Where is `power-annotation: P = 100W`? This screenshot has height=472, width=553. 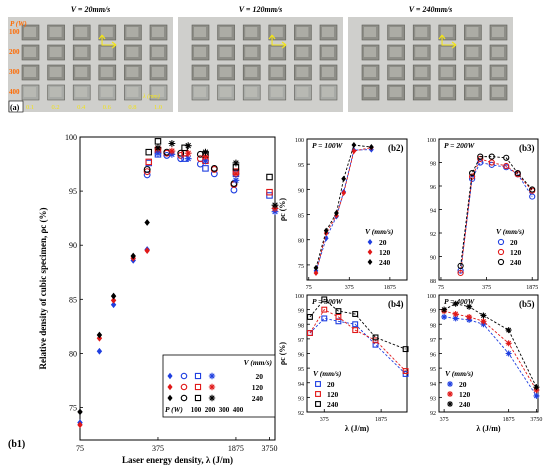
power-annotation: P = 100W is located at coordinates (328, 145).